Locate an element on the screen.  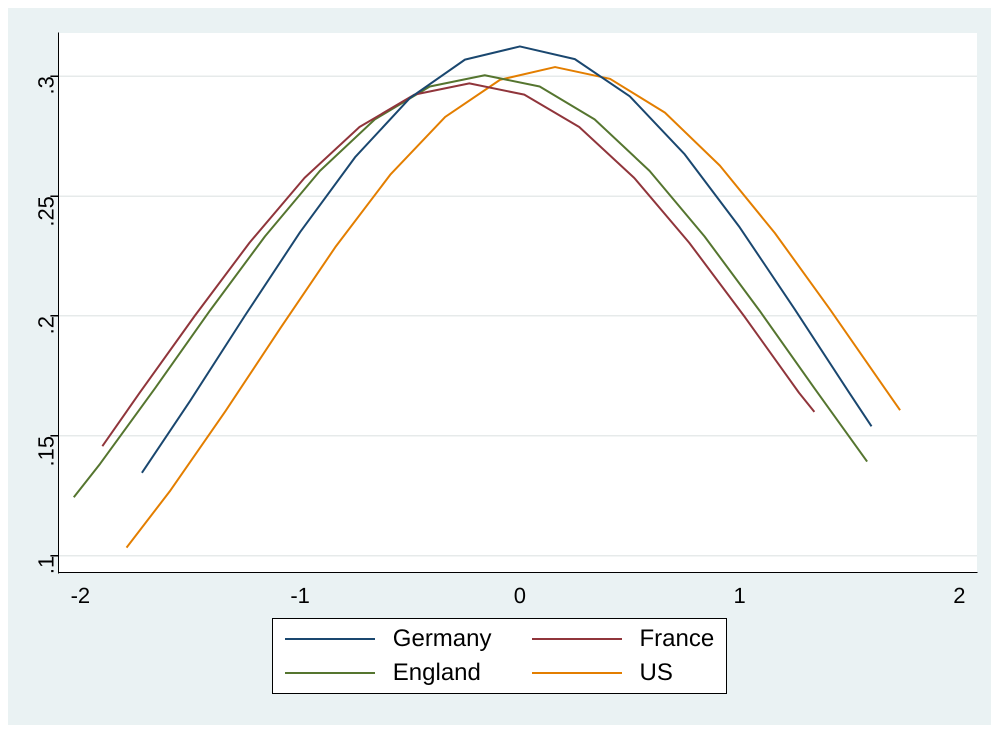
y-tick-label: .15 is located at coordinates (45, 451).